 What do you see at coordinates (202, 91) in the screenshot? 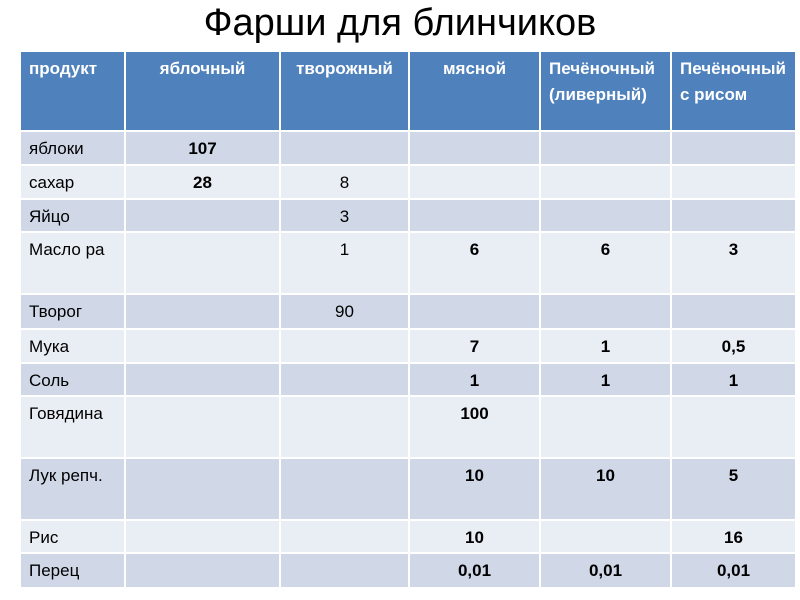
I see `header-apple: яблочный` at bounding box center [202, 91].